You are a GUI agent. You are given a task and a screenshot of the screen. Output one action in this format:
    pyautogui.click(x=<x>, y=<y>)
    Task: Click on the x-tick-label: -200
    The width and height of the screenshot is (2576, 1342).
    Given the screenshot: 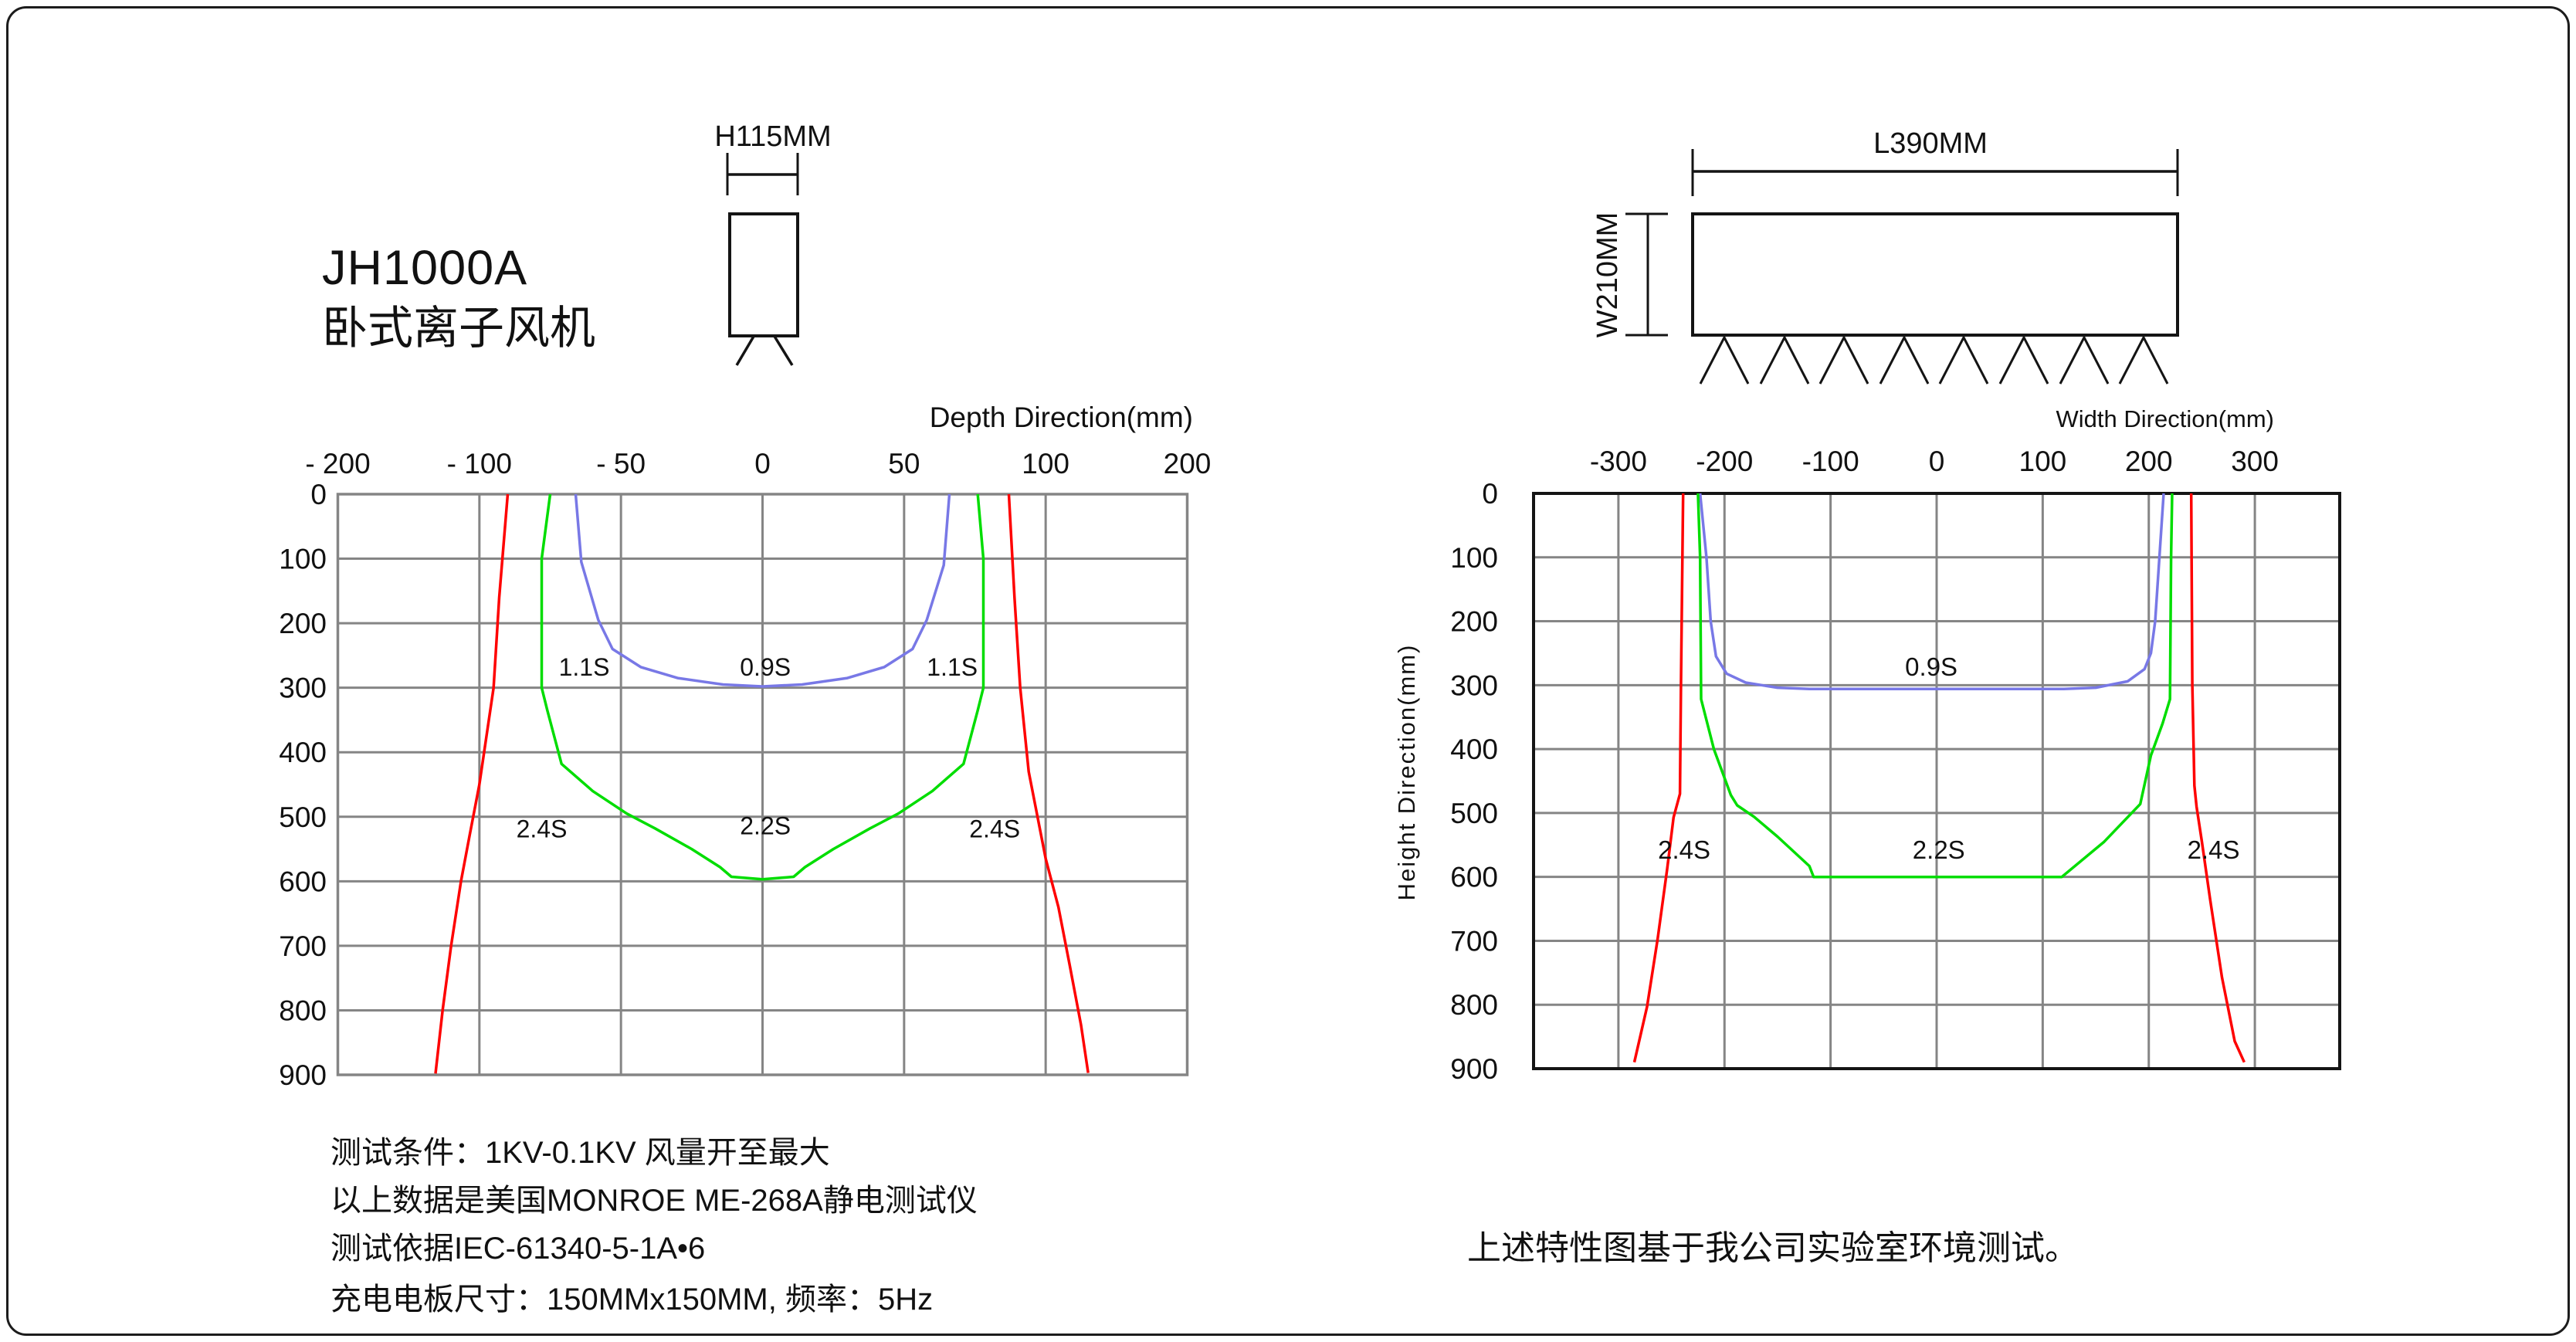 What is the action you would take?
    pyautogui.click(x=1724, y=461)
    